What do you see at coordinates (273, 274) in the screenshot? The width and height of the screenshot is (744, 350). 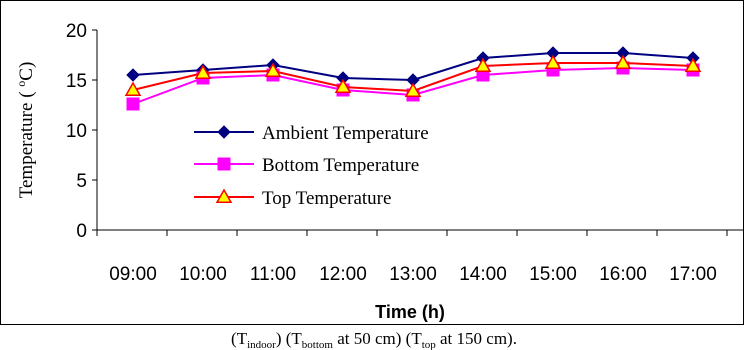 I see `x-tick-label: 11:00` at bounding box center [273, 274].